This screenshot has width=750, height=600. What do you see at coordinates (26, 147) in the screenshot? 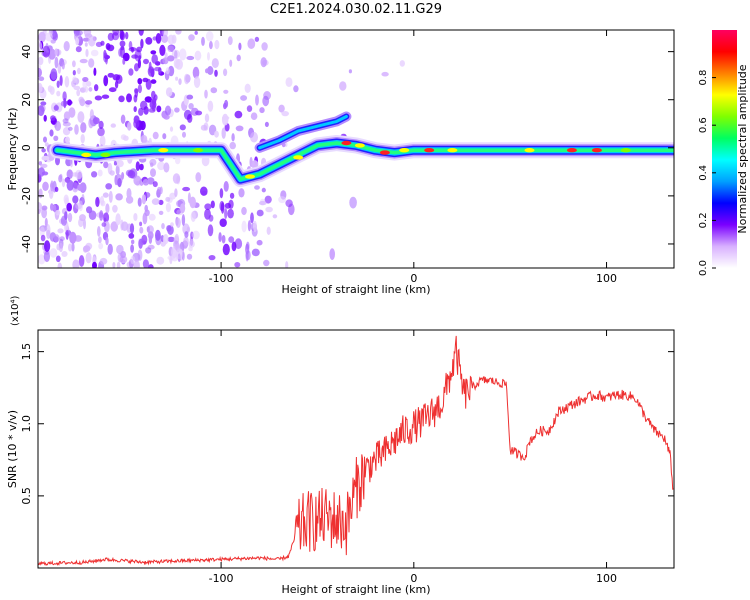
I see `y-tick-label: 0` at bounding box center [26, 147].